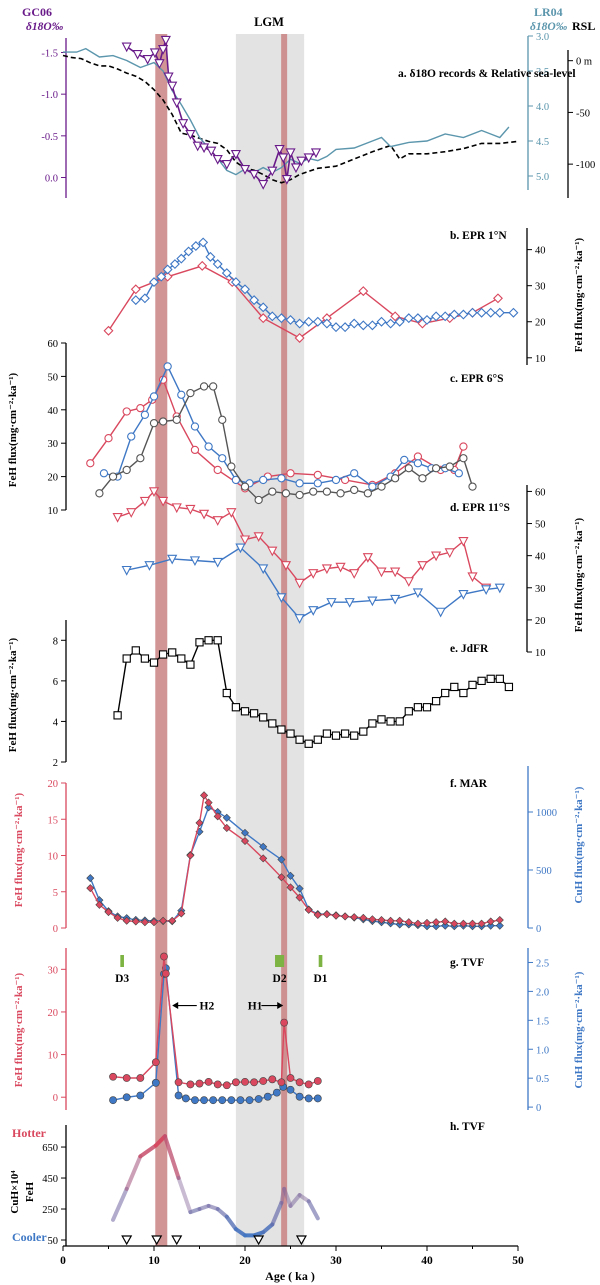 The width and height of the screenshot is (600, 1285). I want to click on y-tick-label: -0.5, so click(49, 137).